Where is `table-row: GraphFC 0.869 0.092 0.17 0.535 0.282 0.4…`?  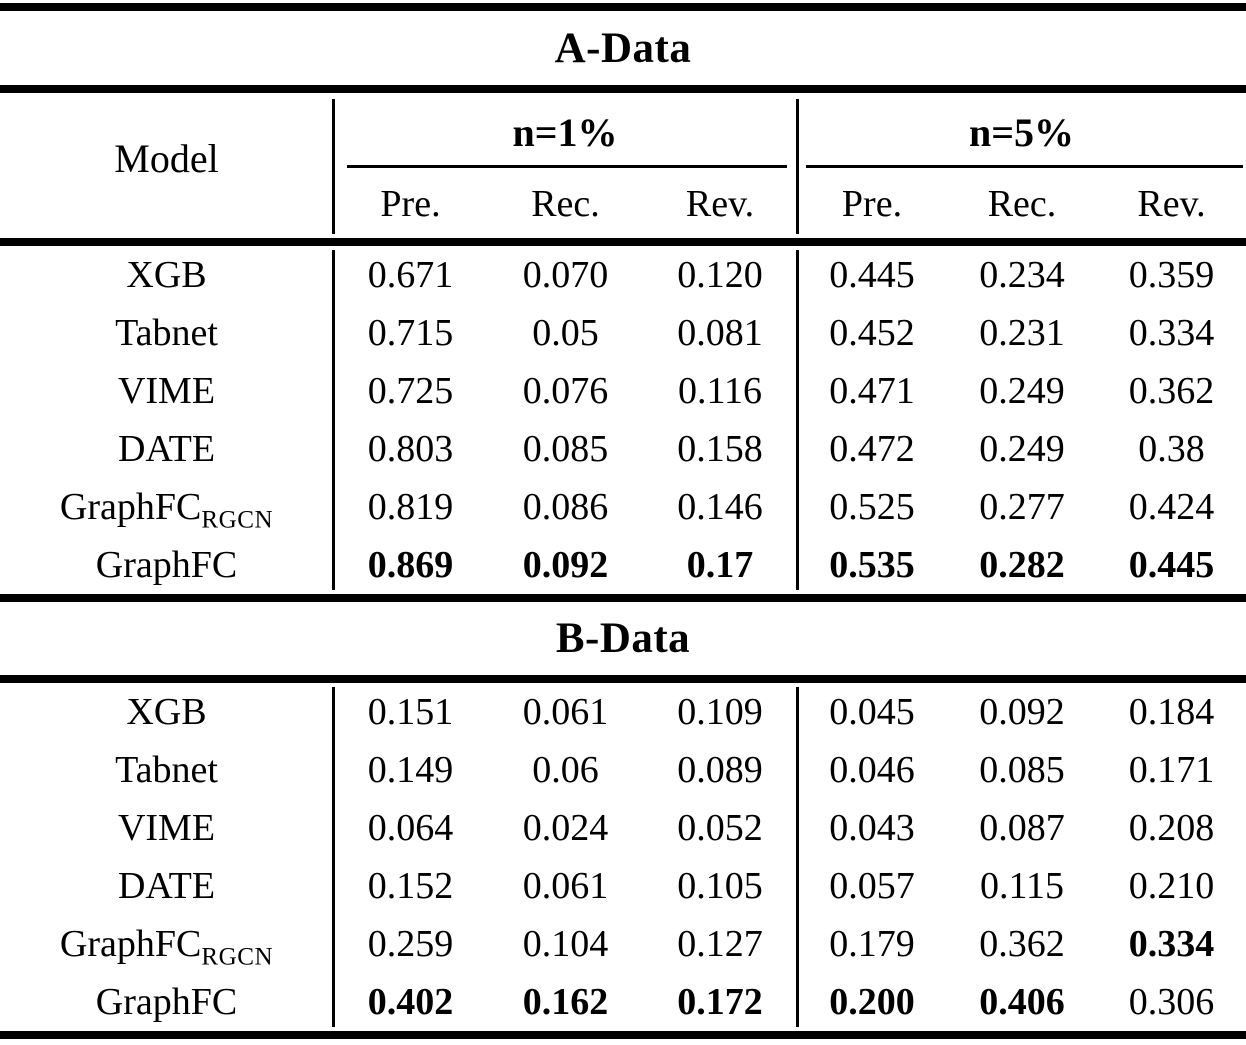 table-row: GraphFC 0.869 0.092 0.17 0.535 0.282 0.4… is located at coordinates (623, 565).